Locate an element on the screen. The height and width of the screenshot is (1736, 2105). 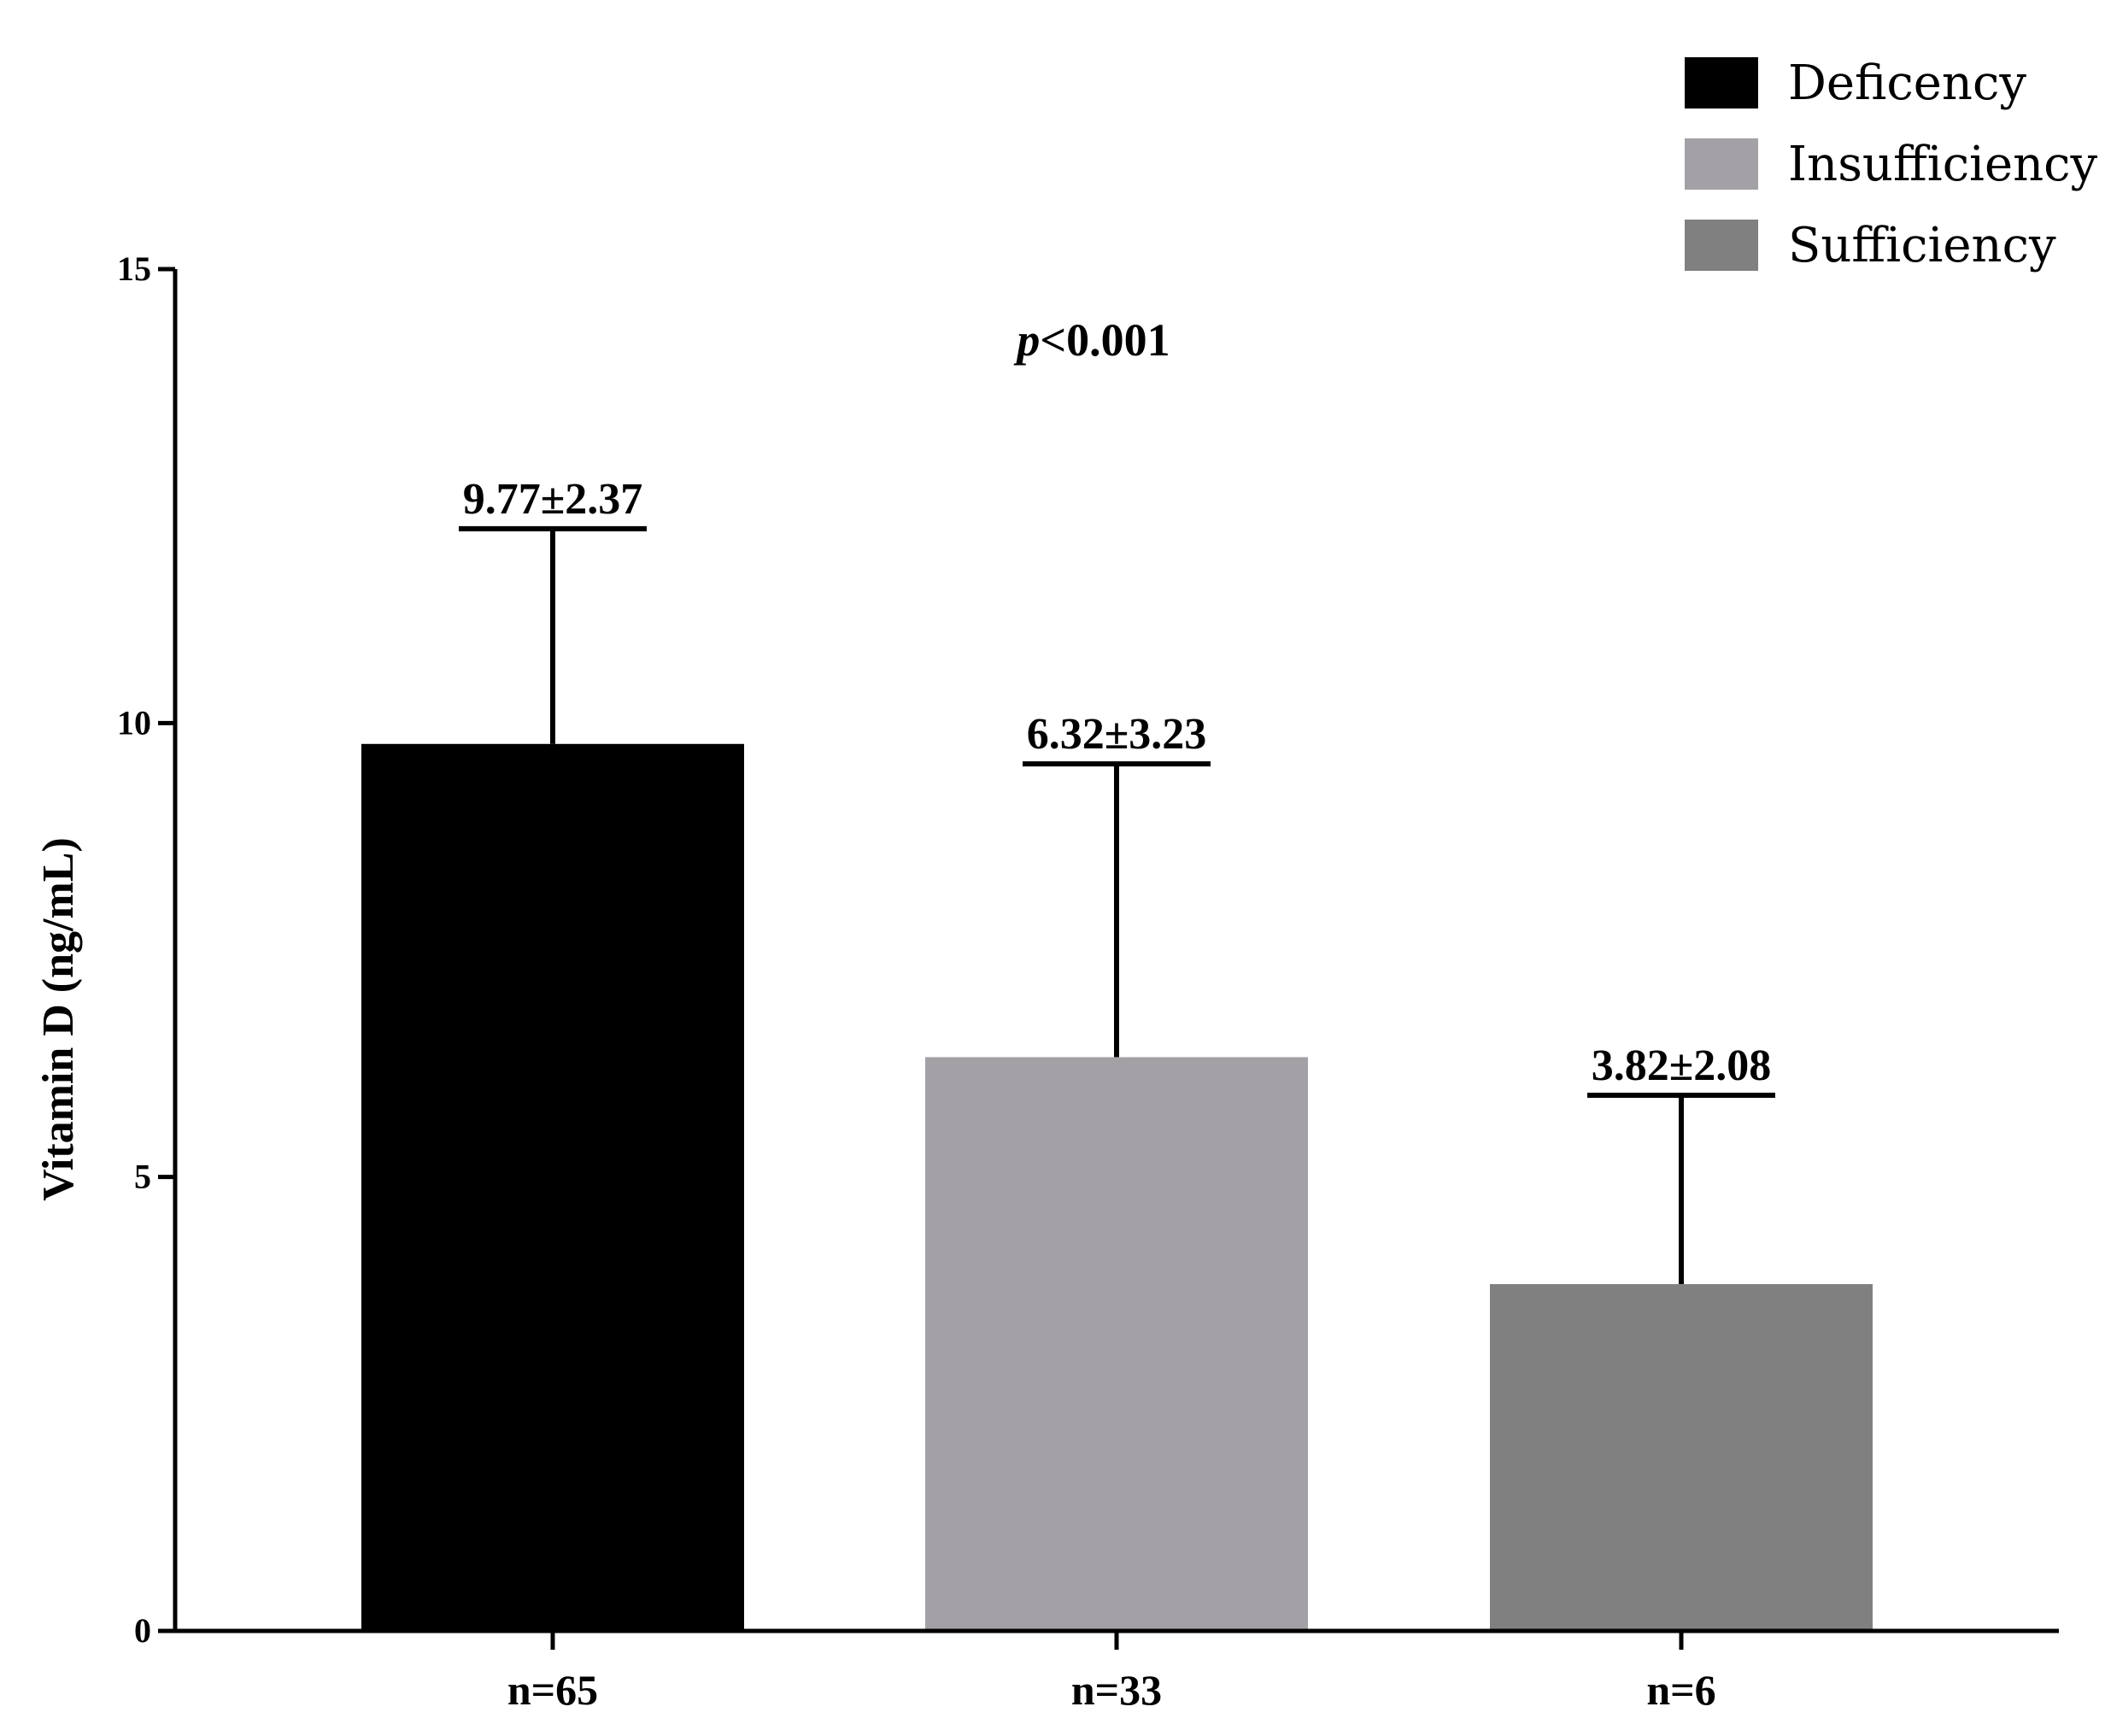
y-axis-label: Vitamin D (ng/mL) is located at coordinates (58, 1019).